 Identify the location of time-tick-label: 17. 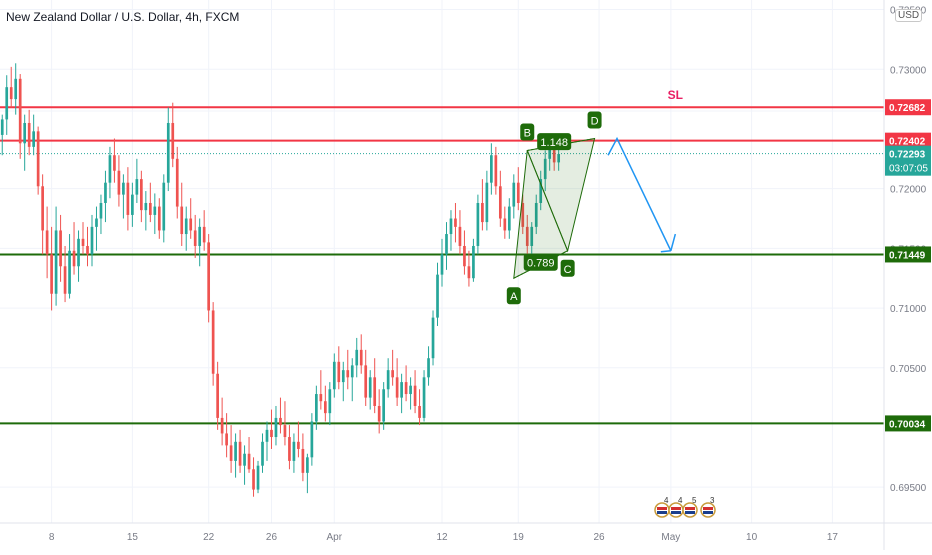
(833, 537).